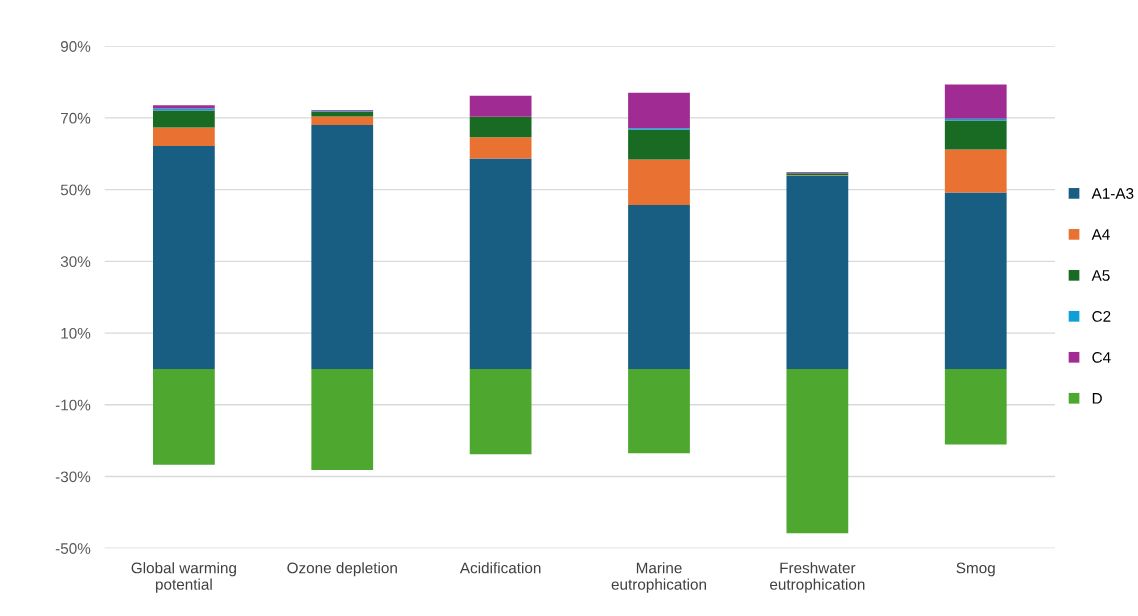  Describe the element at coordinates (1100, 234) in the screenshot. I see `legend-label: A4` at that location.